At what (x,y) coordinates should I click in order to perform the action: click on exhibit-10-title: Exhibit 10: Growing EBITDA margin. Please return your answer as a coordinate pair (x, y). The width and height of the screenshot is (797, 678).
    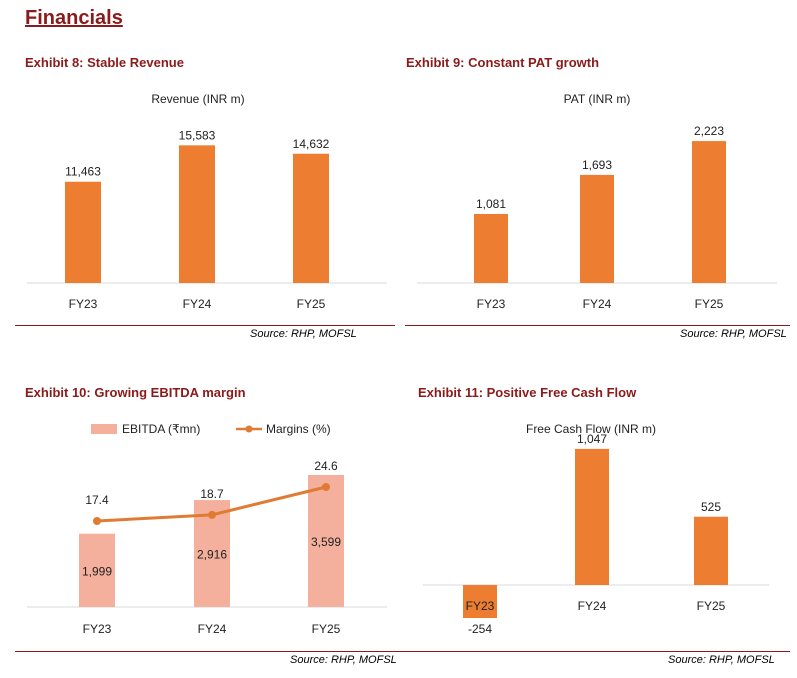
    Looking at the image, I should click on (135, 392).